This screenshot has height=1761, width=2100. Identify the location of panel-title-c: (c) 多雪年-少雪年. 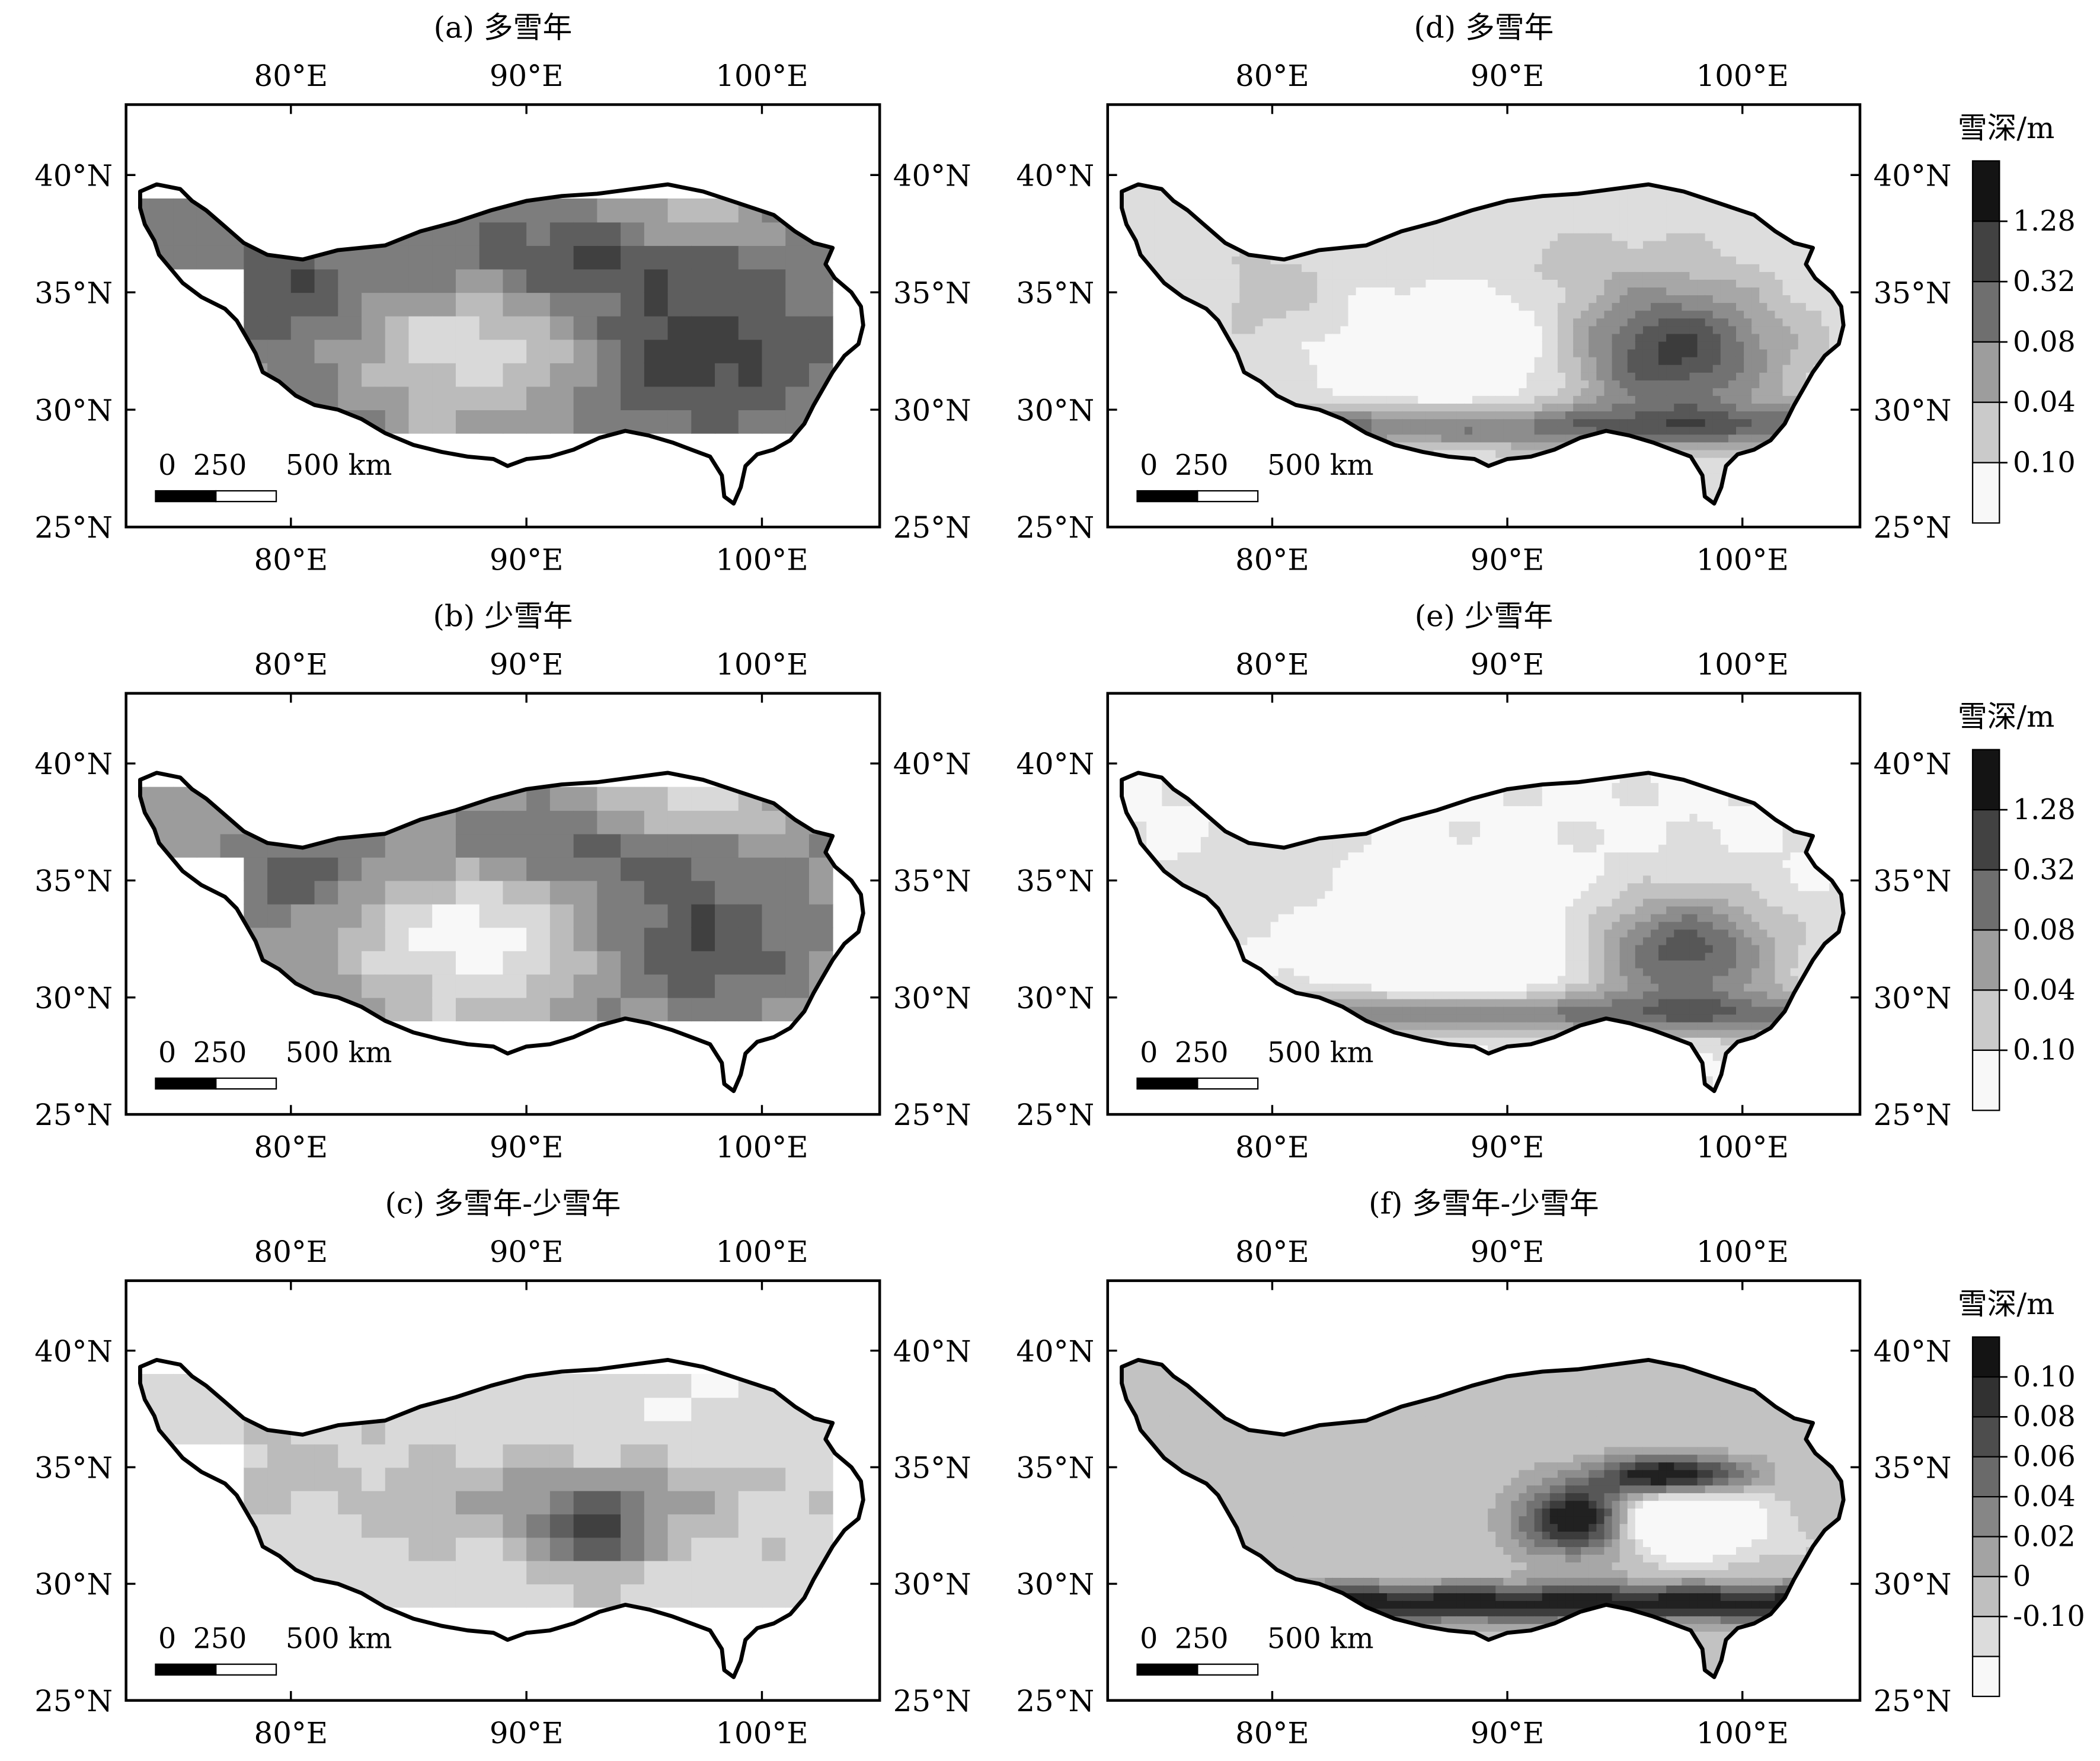
(503, 1204).